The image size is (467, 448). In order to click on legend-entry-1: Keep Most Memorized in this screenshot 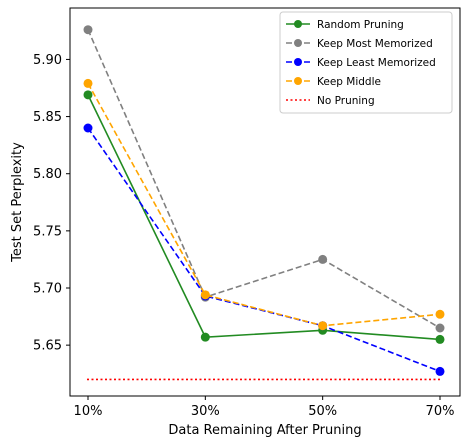, I will do `click(375, 44)`.